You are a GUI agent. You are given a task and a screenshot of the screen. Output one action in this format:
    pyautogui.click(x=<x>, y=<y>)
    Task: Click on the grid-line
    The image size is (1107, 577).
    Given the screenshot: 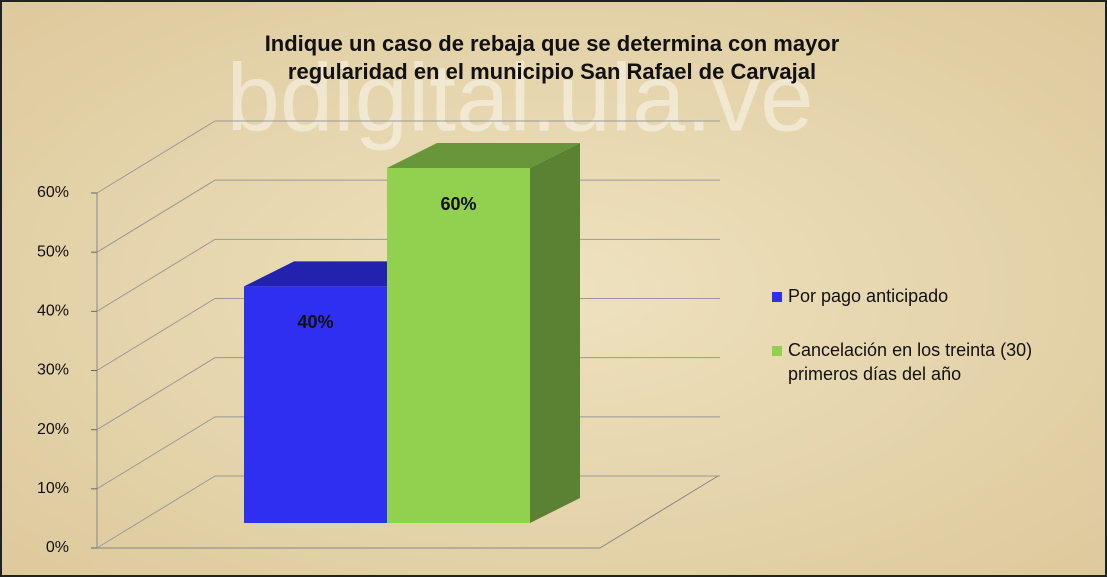 What is the action you would take?
    pyautogui.click(x=408, y=157)
    